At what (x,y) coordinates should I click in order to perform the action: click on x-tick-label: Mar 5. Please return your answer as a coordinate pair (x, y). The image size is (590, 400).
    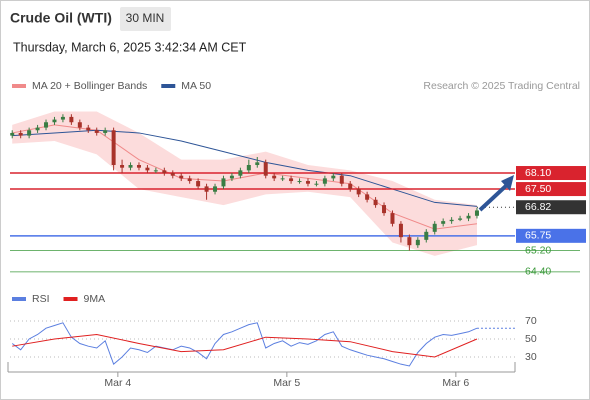
    Looking at the image, I should click on (286, 383).